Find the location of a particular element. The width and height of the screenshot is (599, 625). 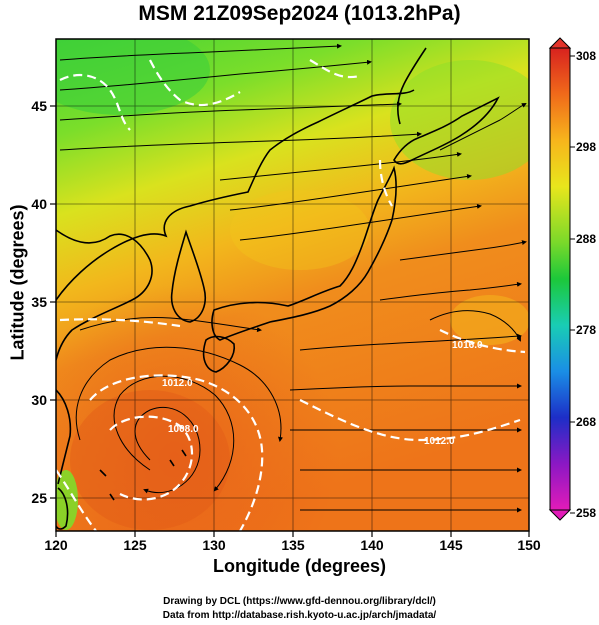

colorbar: 308 298 288 278 268 258 is located at coordinates (572, 279).